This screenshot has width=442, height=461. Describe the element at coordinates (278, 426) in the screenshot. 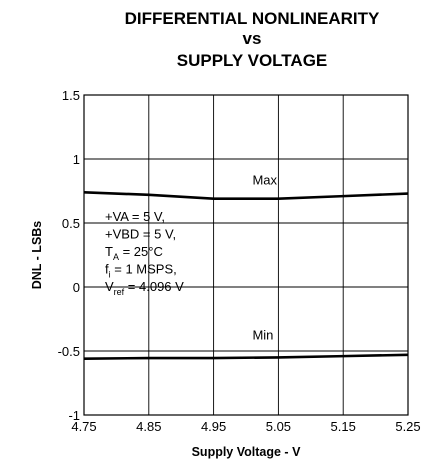

I see `x-tick-label: 5.05` at that location.